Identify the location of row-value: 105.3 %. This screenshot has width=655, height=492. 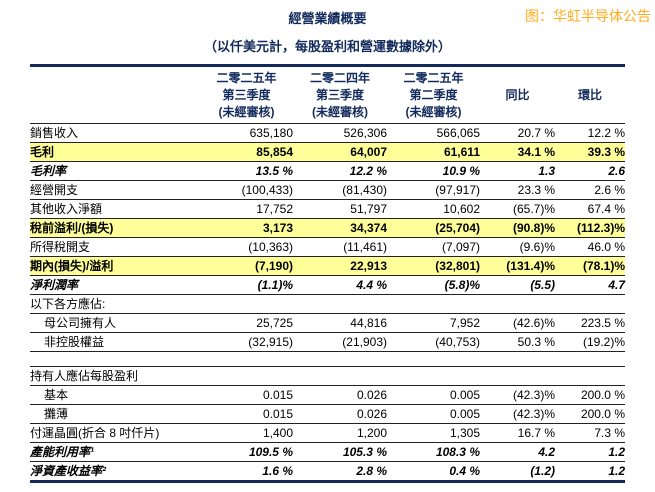
(364, 452).